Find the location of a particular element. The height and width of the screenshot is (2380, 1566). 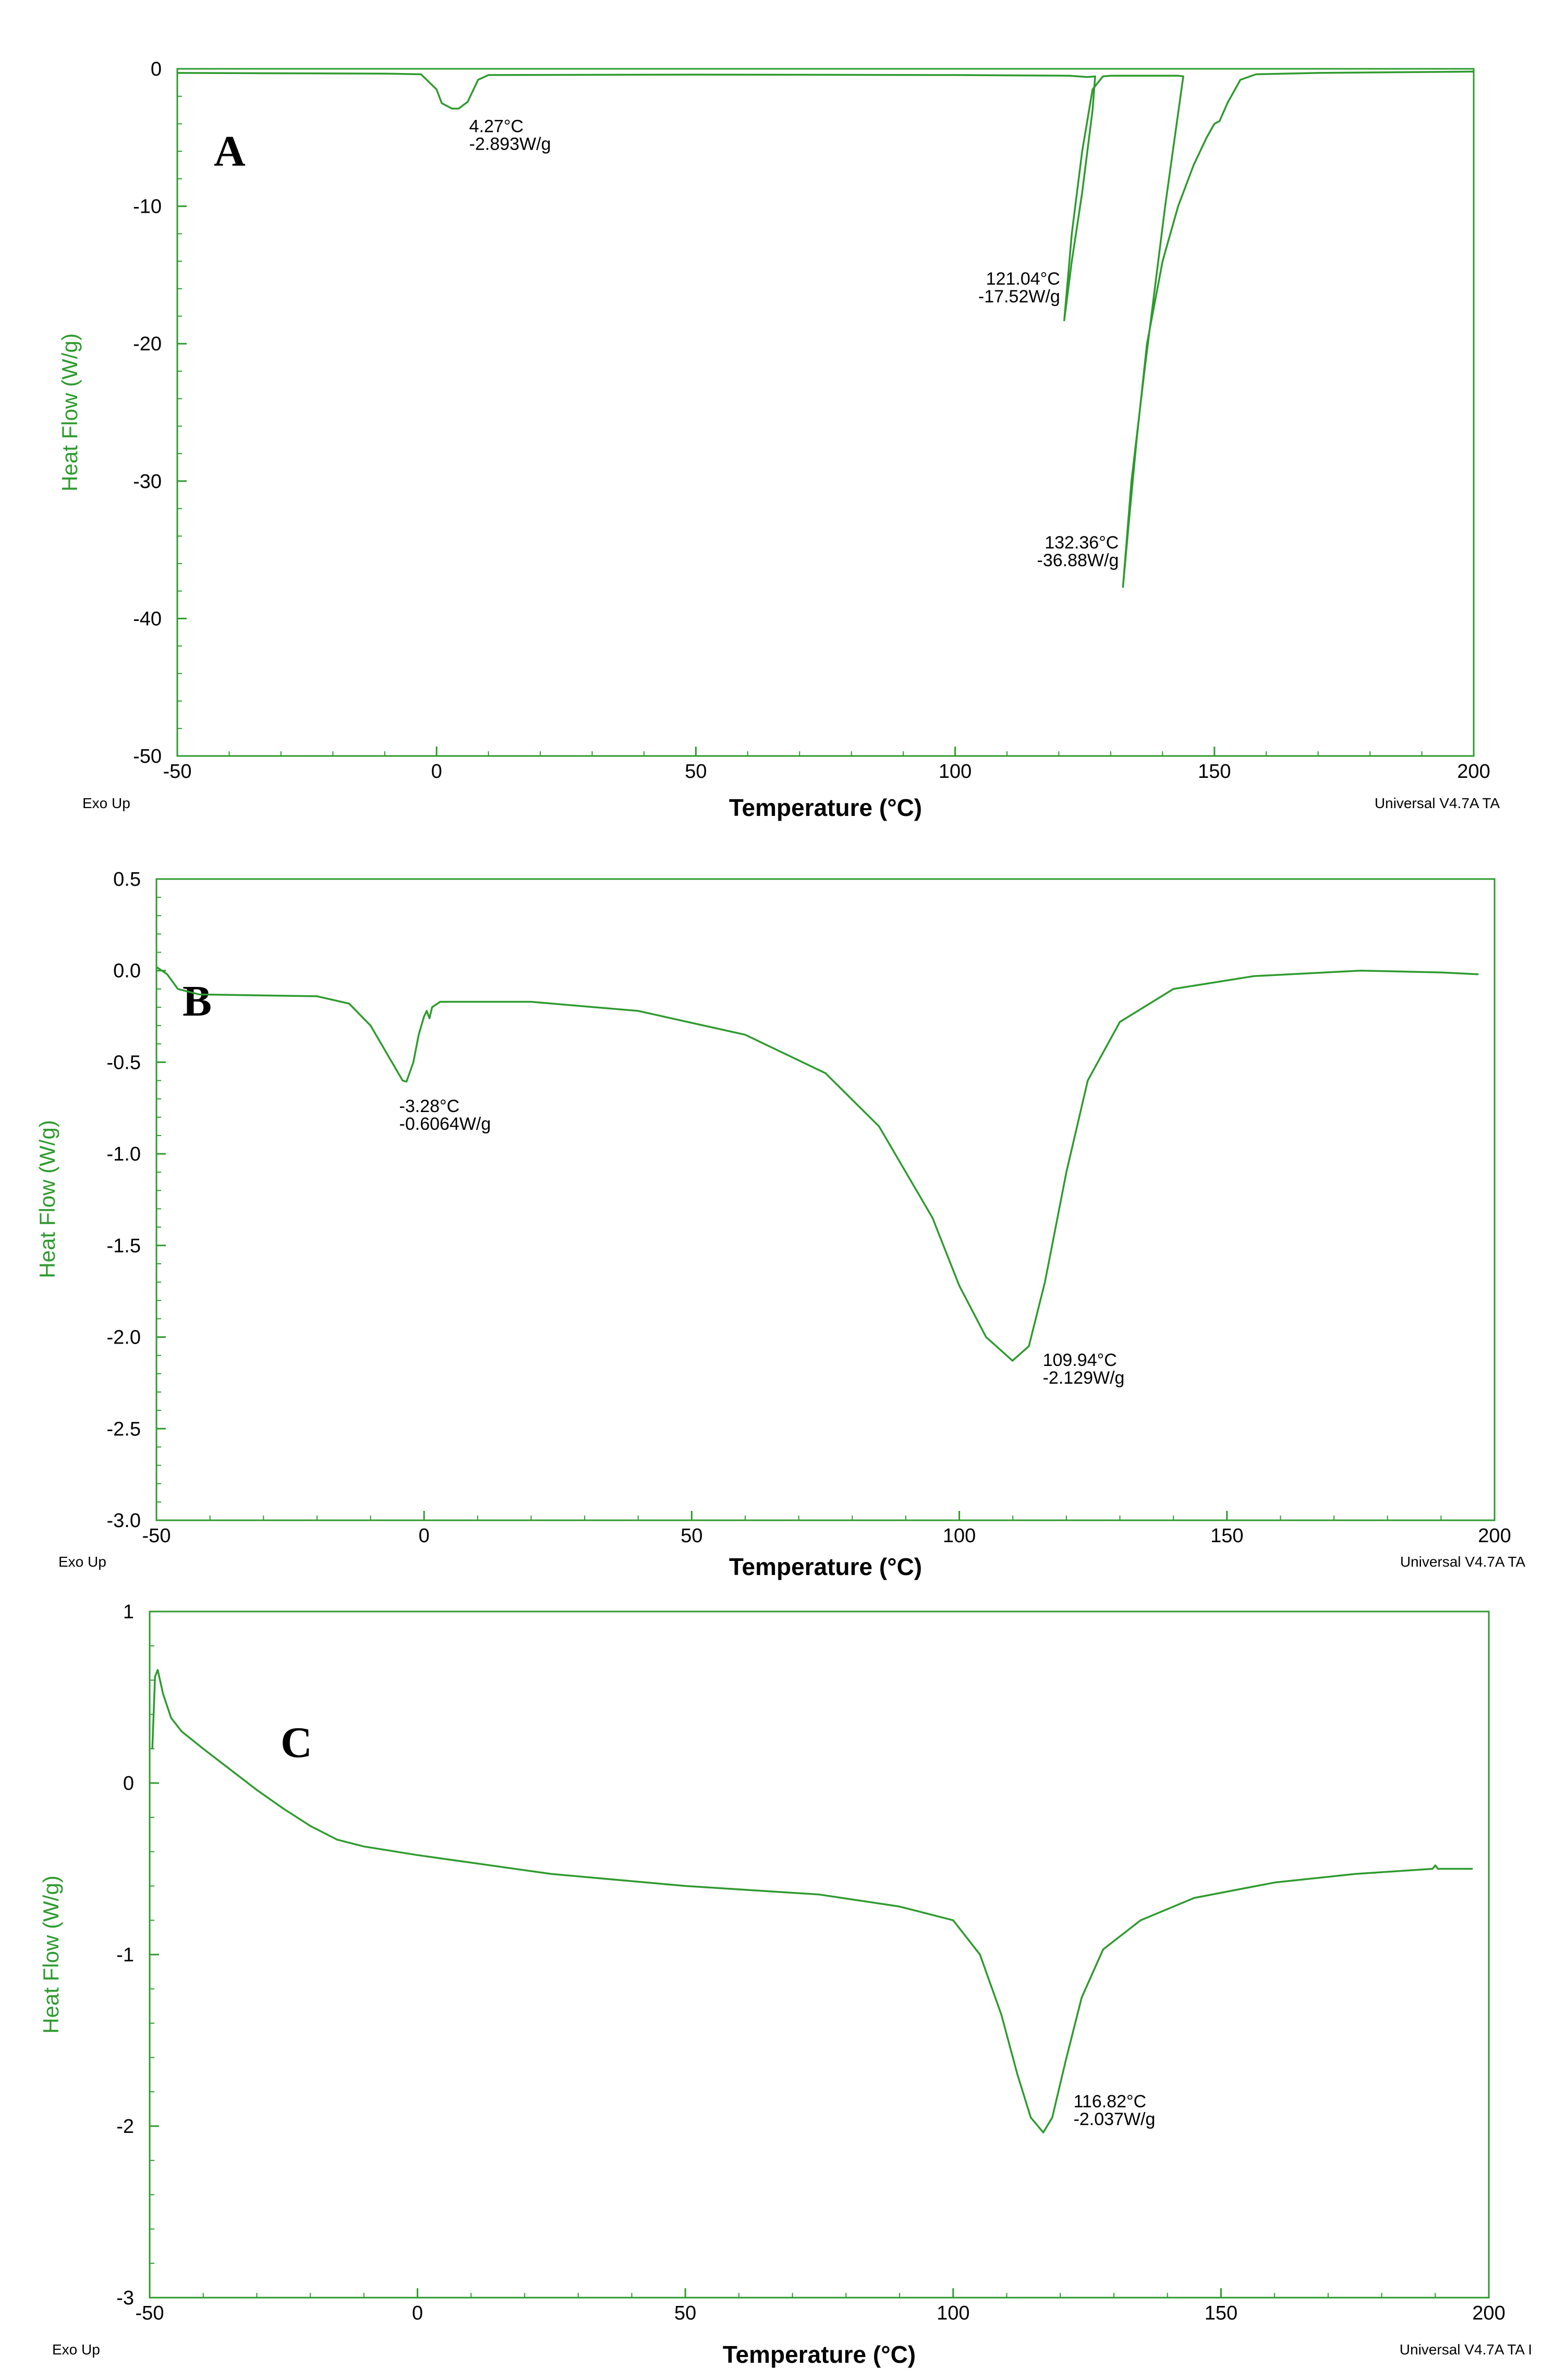

panel-letter: C is located at coordinates (296, 1742).